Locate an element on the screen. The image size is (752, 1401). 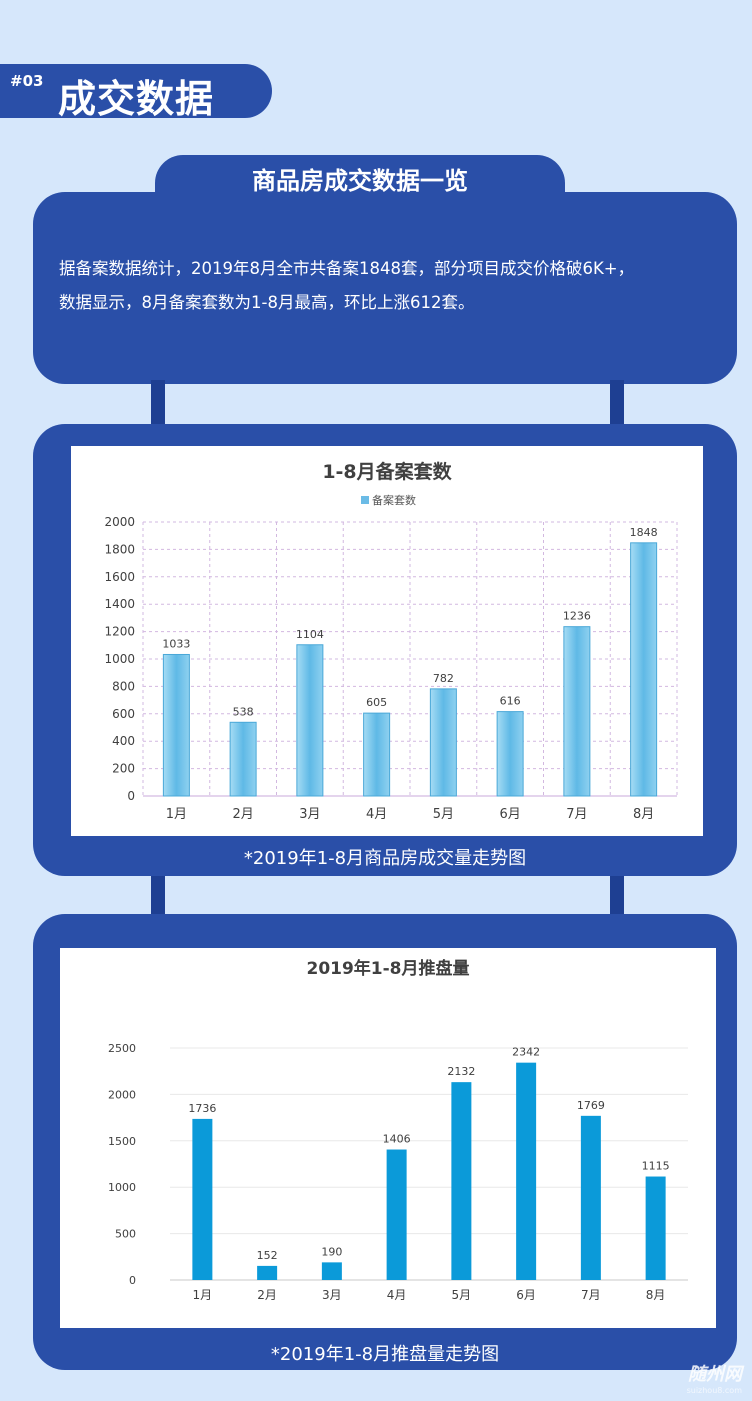
data-label: 2132 is located at coordinates (461, 1071).